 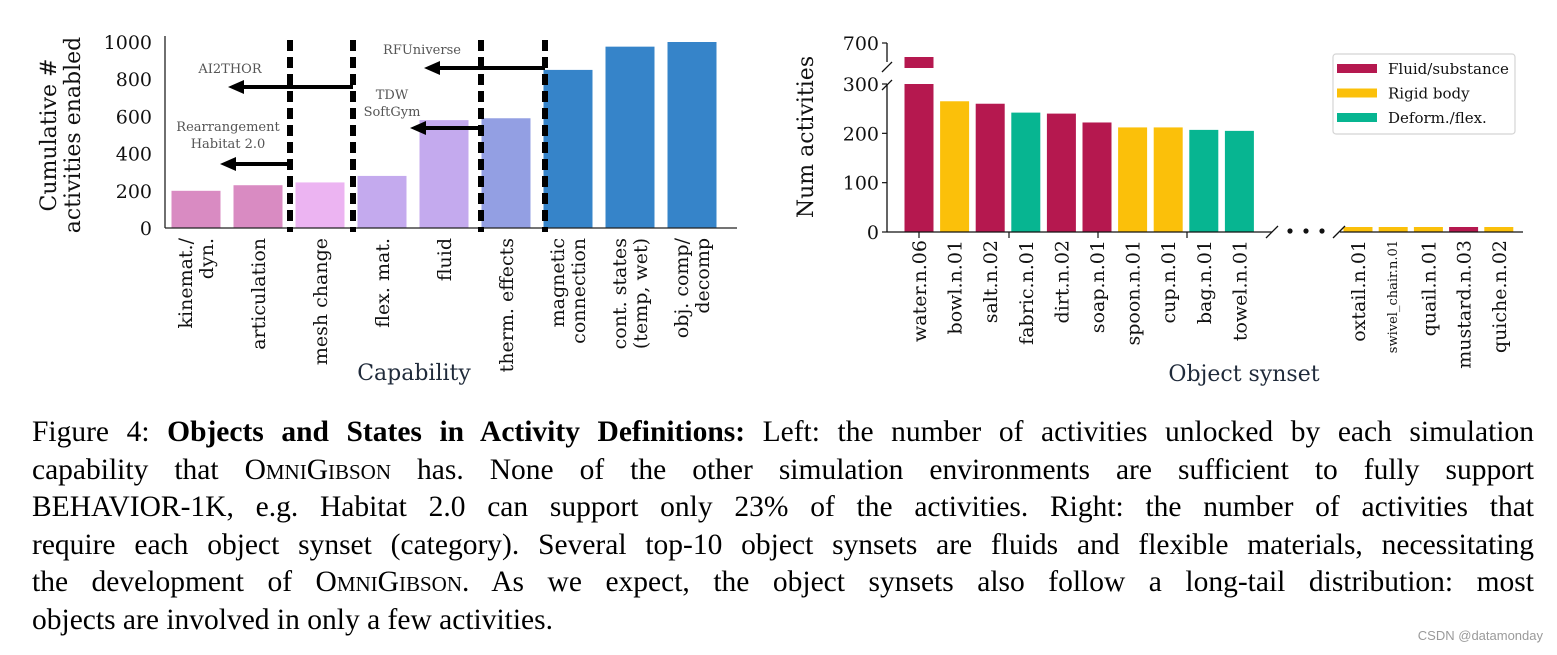 What do you see at coordinates (1448, 69) in the screenshot?
I see `legend-label-0: Fluid/substance` at bounding box center [1448, 69].